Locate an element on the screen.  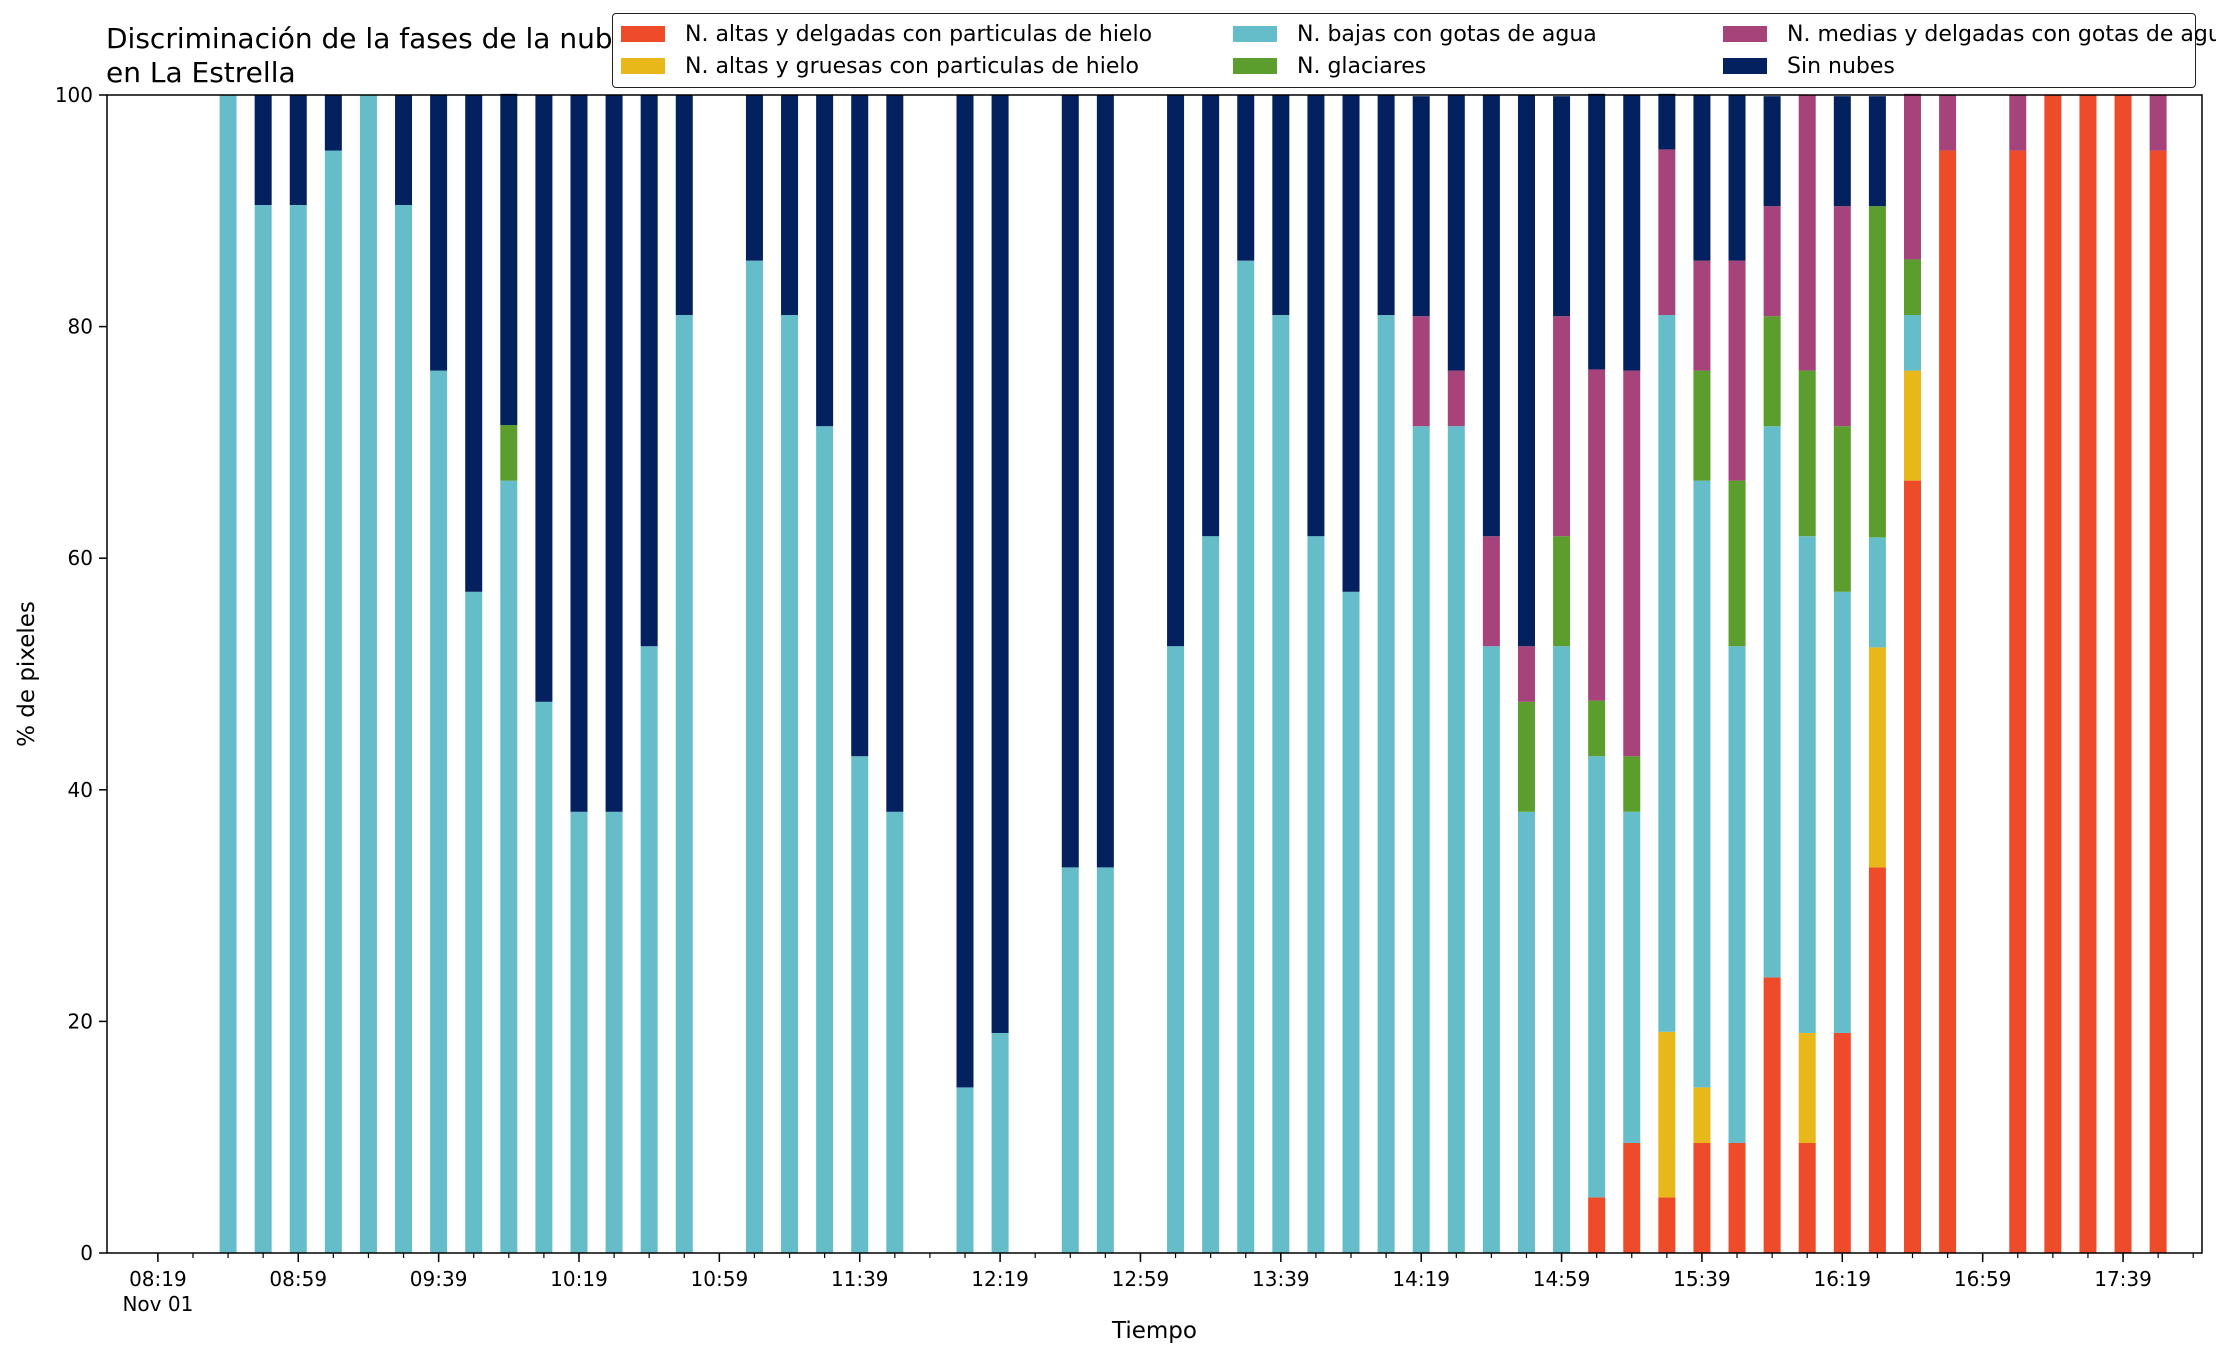
bar-segment-1539-s0 is located at coordinates (1702, 1197).